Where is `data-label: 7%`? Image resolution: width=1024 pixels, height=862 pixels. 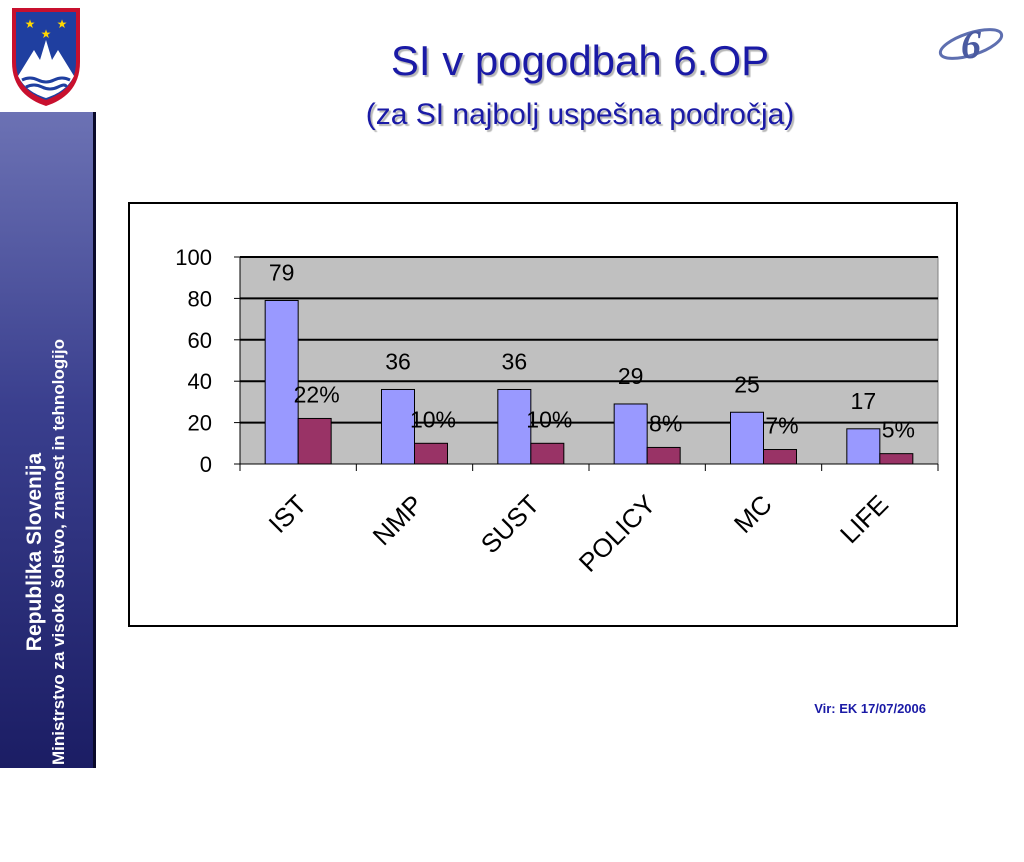 data-label: 7% is located at coordinates (781, 426).